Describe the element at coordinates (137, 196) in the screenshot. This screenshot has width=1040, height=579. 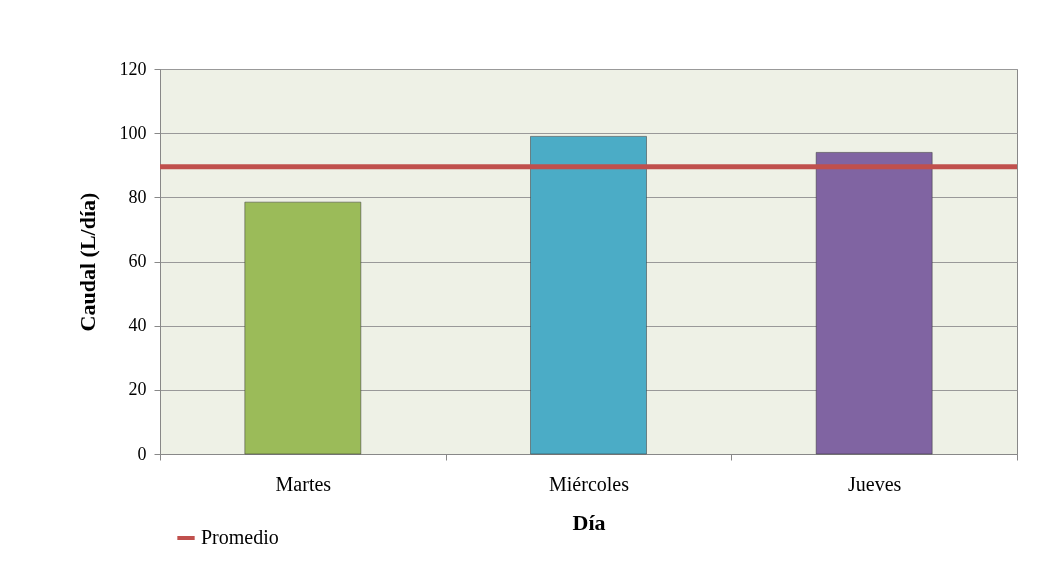
I see `y-tick-label: 80` at that location.